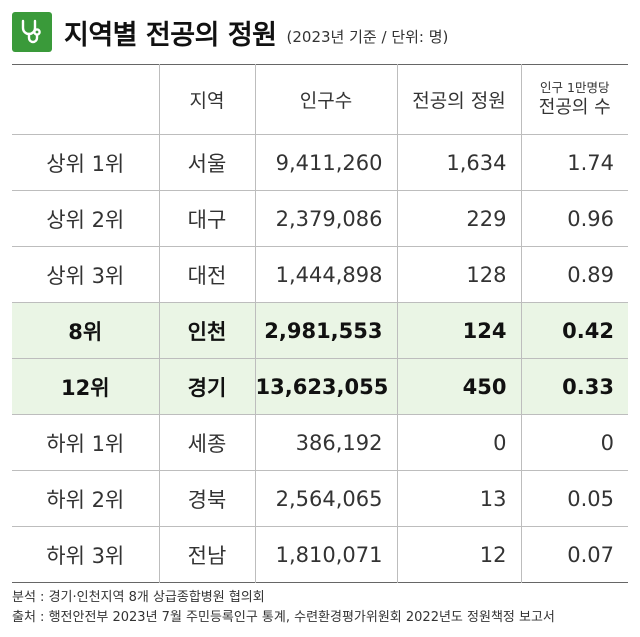 The height and width of the screenshot is (637, 640). I want to click on region-cell: 경기, so click(206, 386).